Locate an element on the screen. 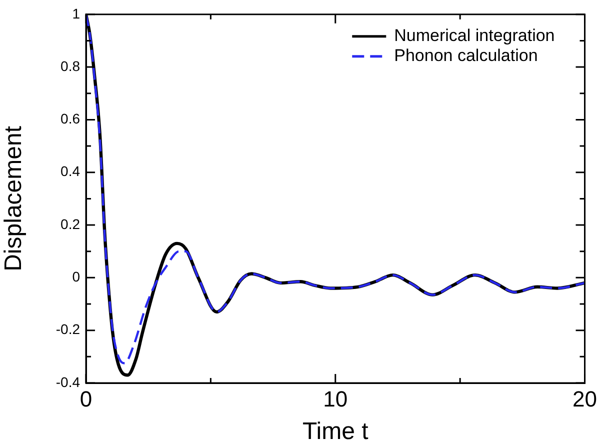 The height and width of the screenshot is (447, 601). y-axis-title: Displacement is located at coordinates (14, 199).